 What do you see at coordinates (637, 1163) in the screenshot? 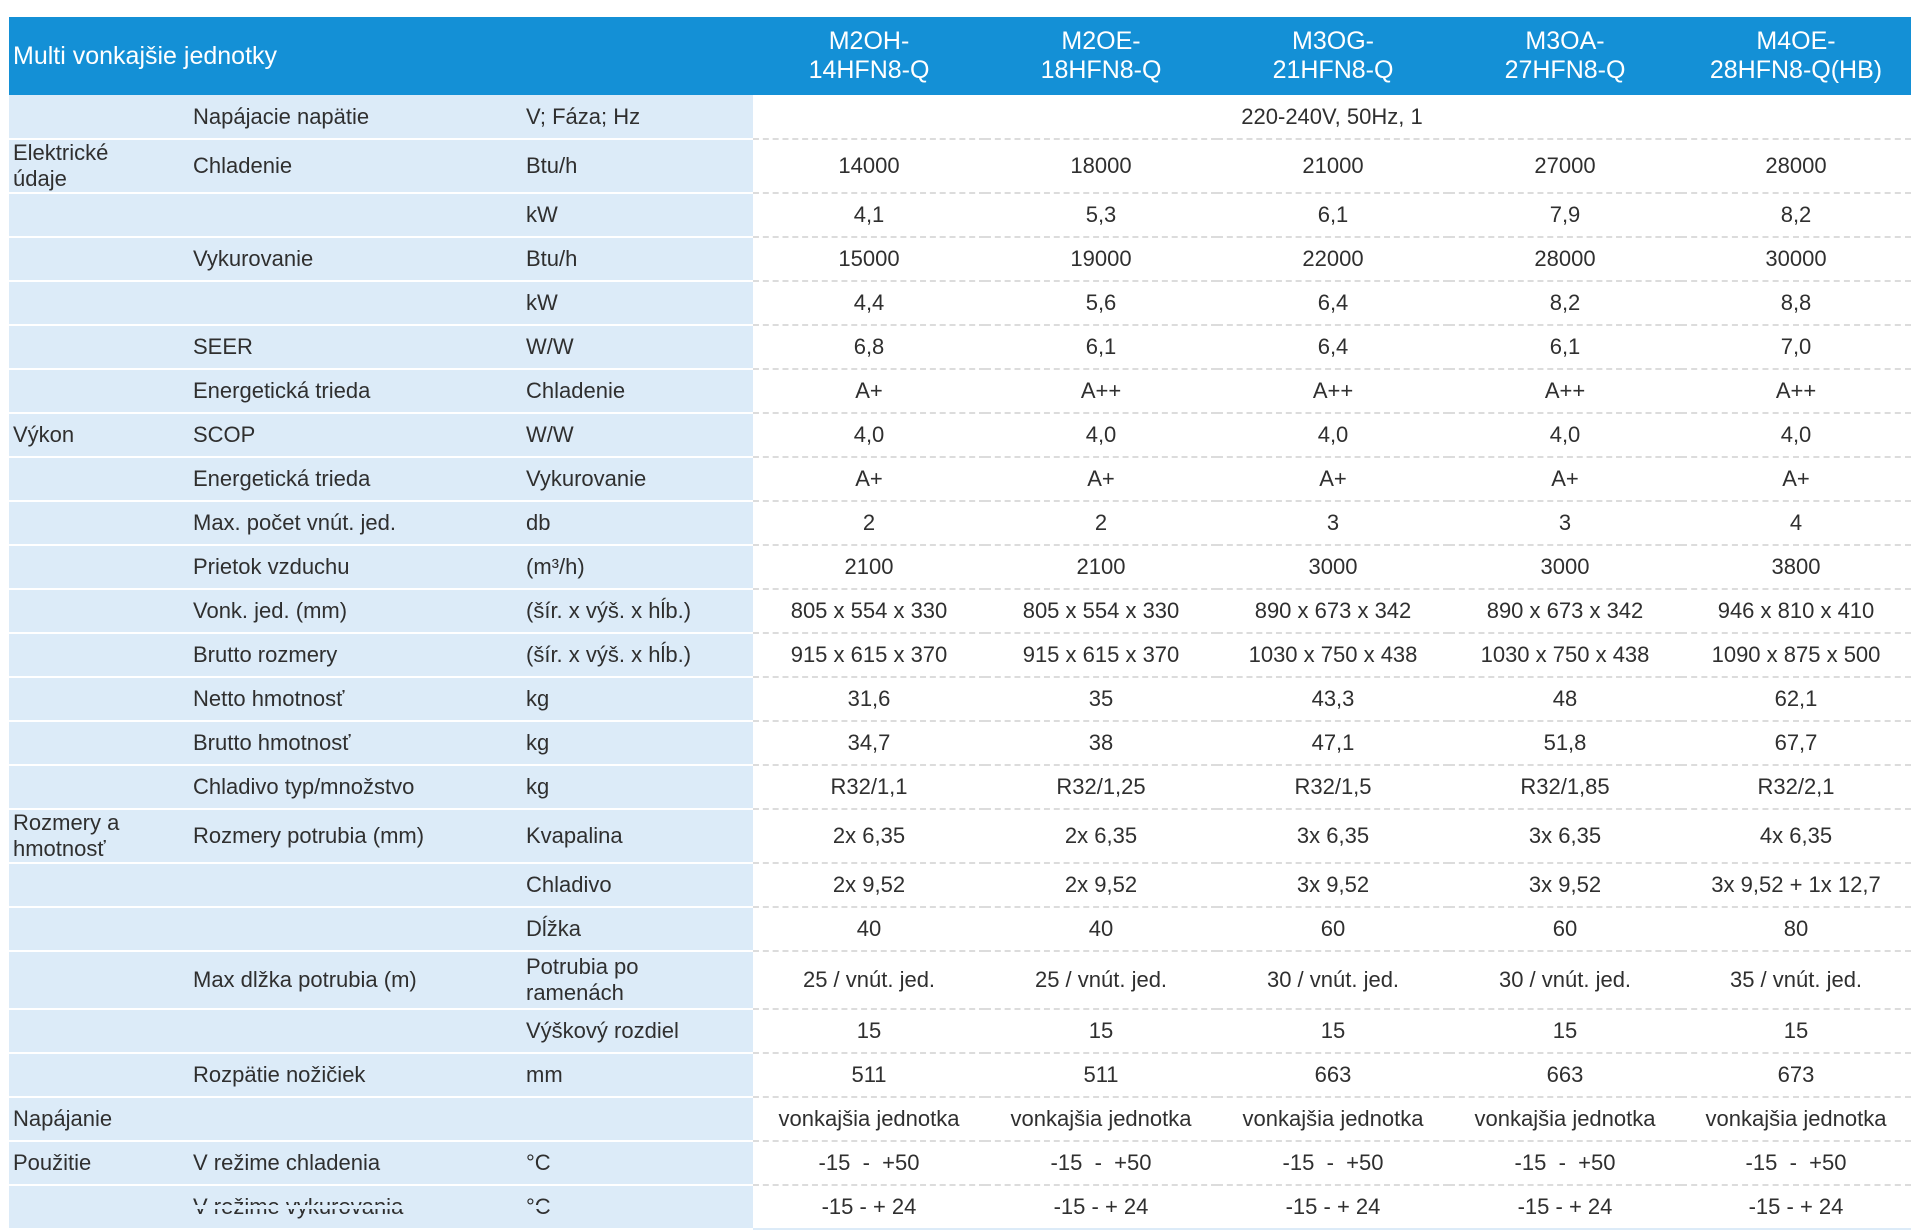
I see `unit-cell: °C` at bounding box center [637, 1163].